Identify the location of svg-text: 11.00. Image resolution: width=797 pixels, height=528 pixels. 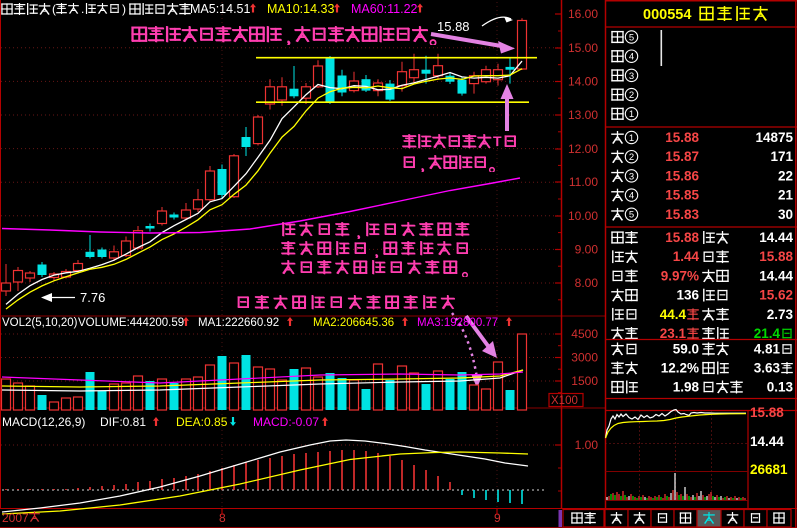
(583, 182).